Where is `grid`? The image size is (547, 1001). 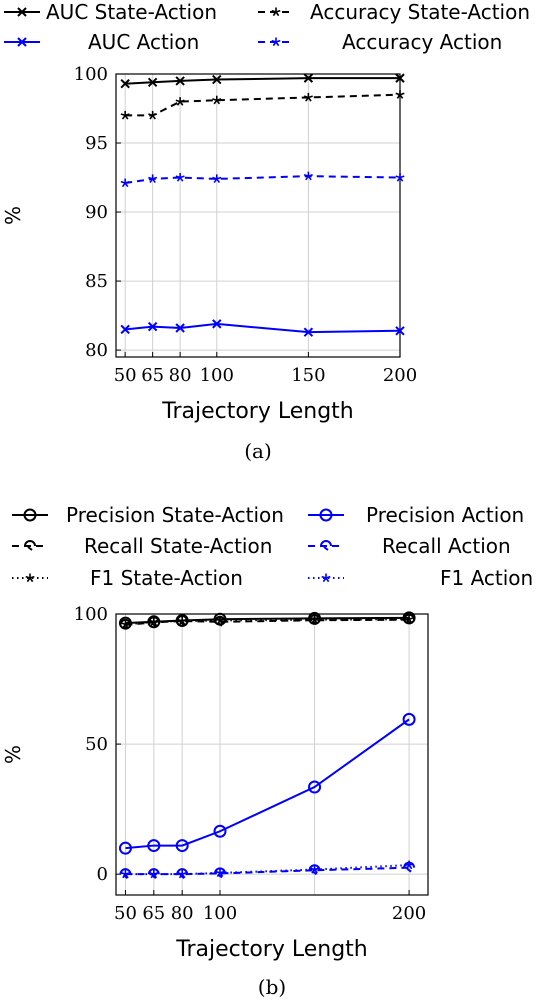 grid is located at coordinates (258, 215).